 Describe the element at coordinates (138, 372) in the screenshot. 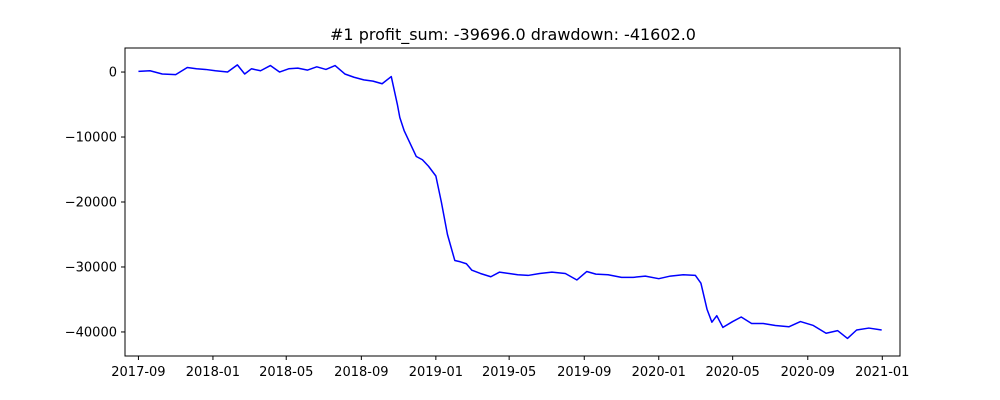

I see `x-tick-label: 2017-09` at that location.